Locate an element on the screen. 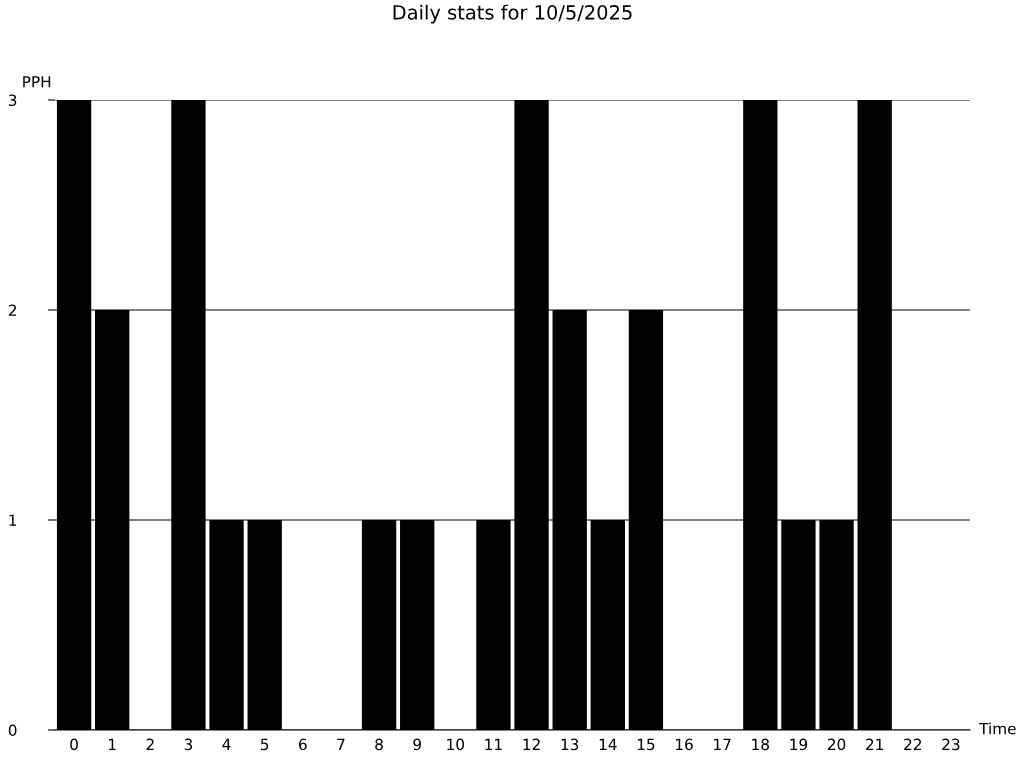 This screenshot has width=1024, height=768. x-tick-label: 19 is located at coordinates (799, 744).